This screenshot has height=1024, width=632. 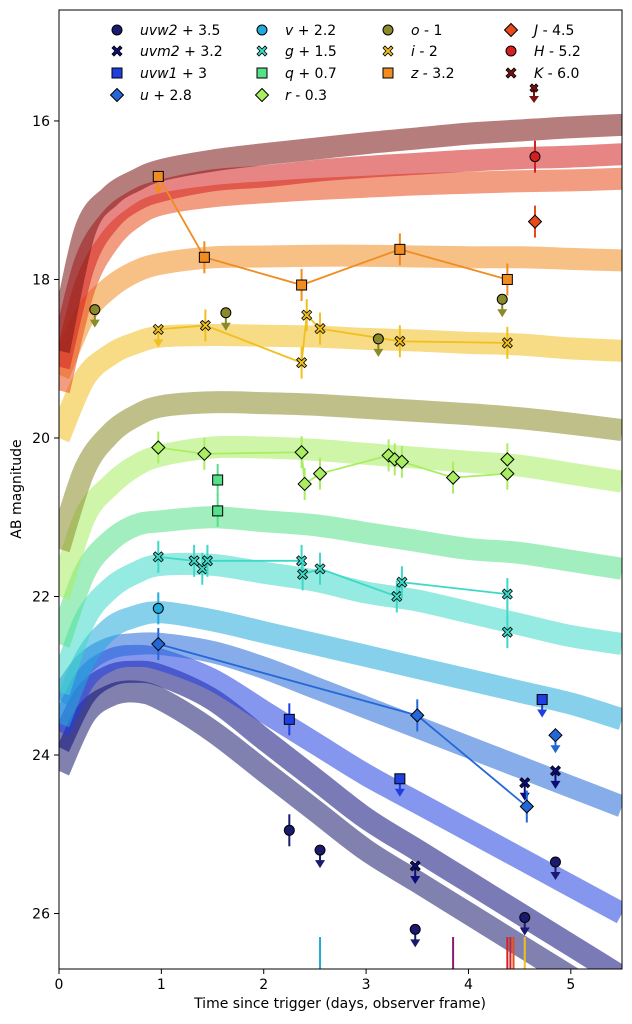 I want to click on legend-i-2-symbol, so click(x=388, y=51).